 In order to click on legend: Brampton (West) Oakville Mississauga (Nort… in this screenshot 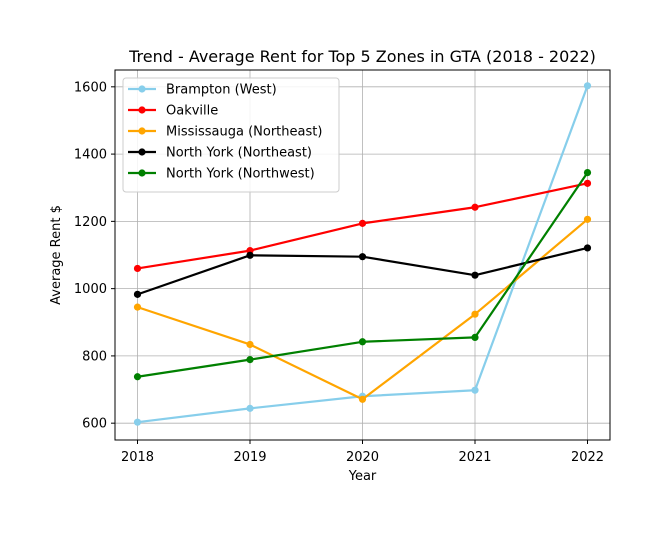, I will do `click(231, 135)`.